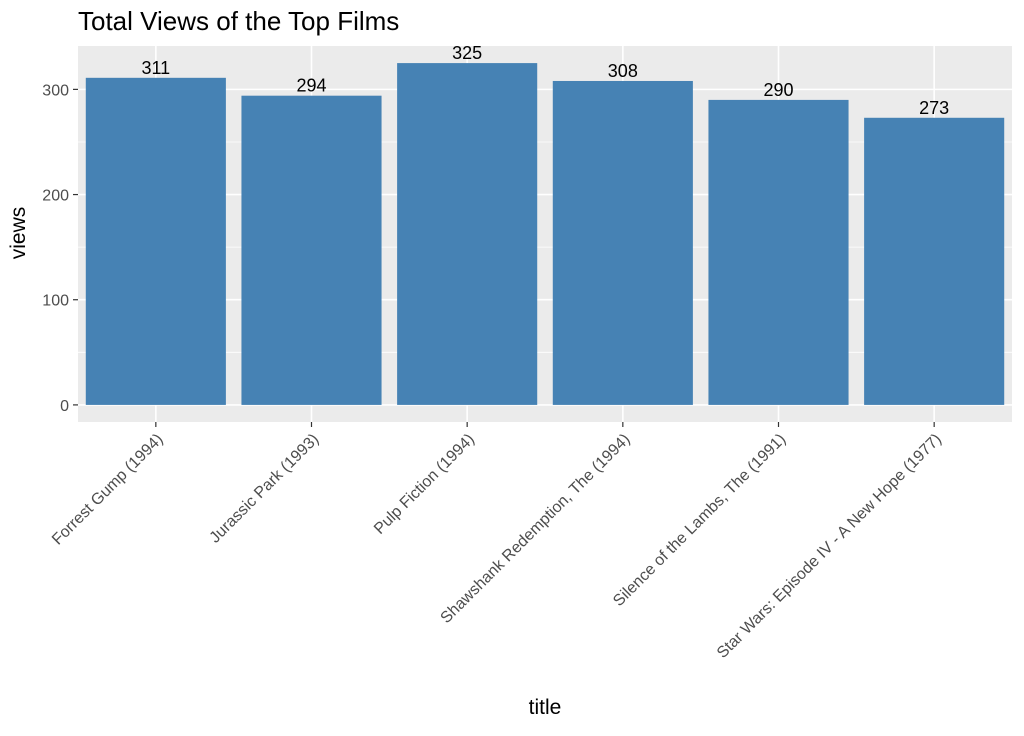 This screenshot has height=736, width=1024. Describe the element at coordinates (934, 108) in the screenshot. I see `bar-value-label: 273` at that location.